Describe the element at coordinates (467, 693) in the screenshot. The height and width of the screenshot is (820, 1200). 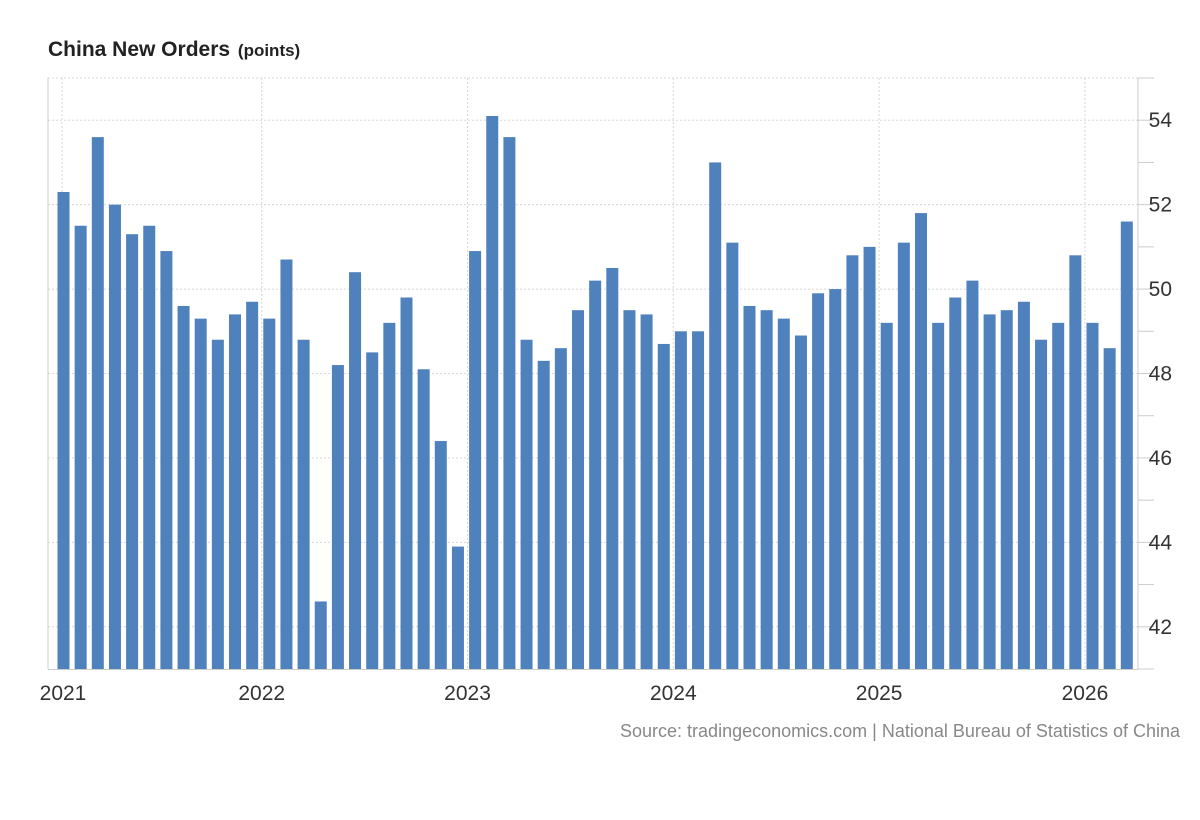
I see `x-tick-label: 2023` at that location.